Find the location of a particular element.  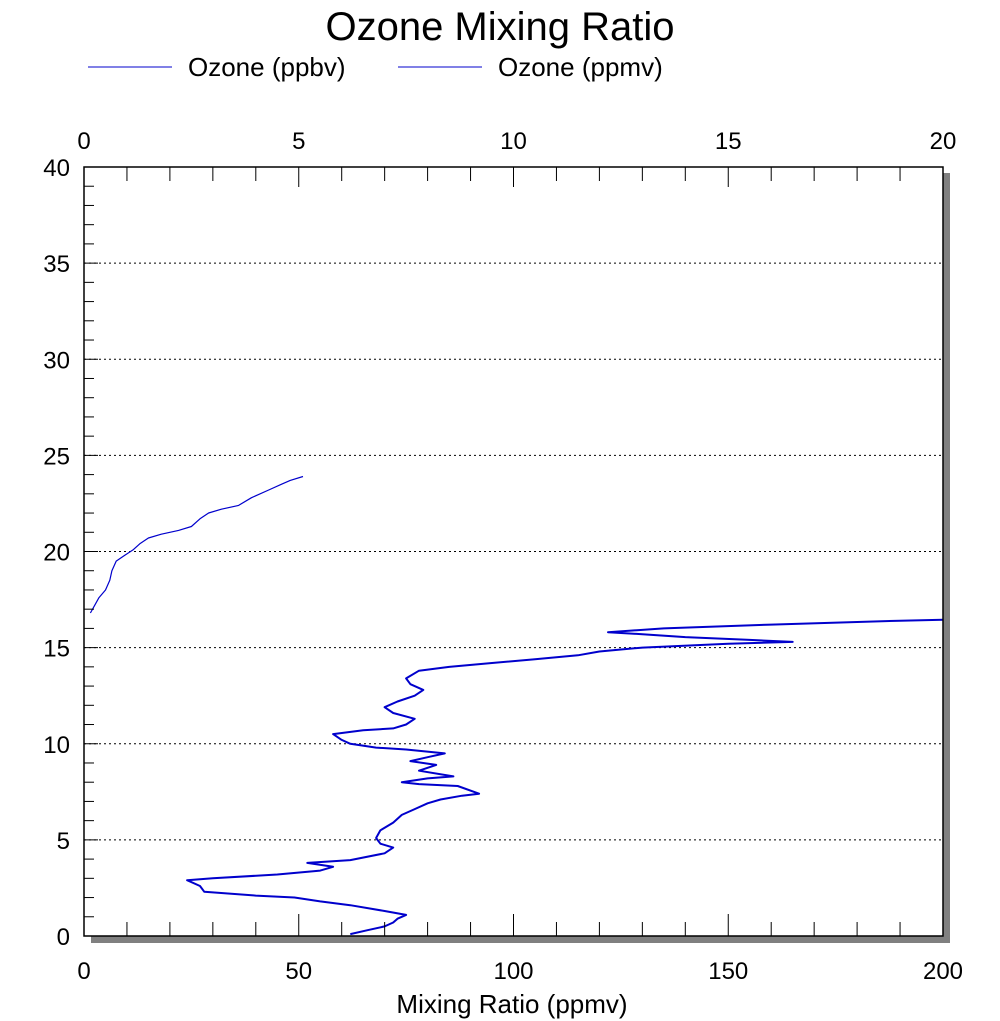

y-tick-label: 30 is located at coordinates (56, 360).